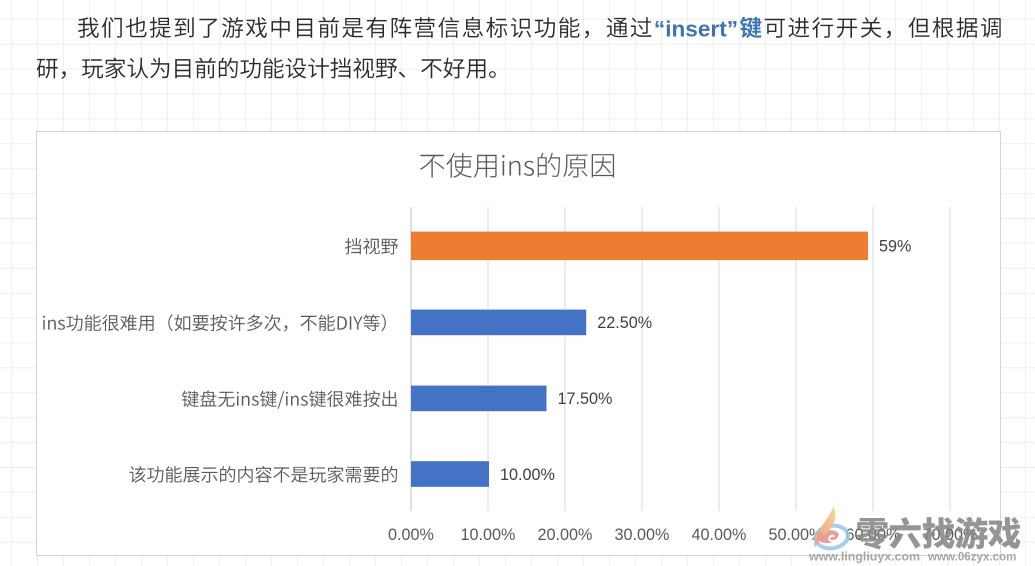 The image size is (1035, 566). What do you see at coordinates (864, 557) in the screenshot?
I see `svg-text: www.lingliuyx.com` at bounding box center [864, 557].